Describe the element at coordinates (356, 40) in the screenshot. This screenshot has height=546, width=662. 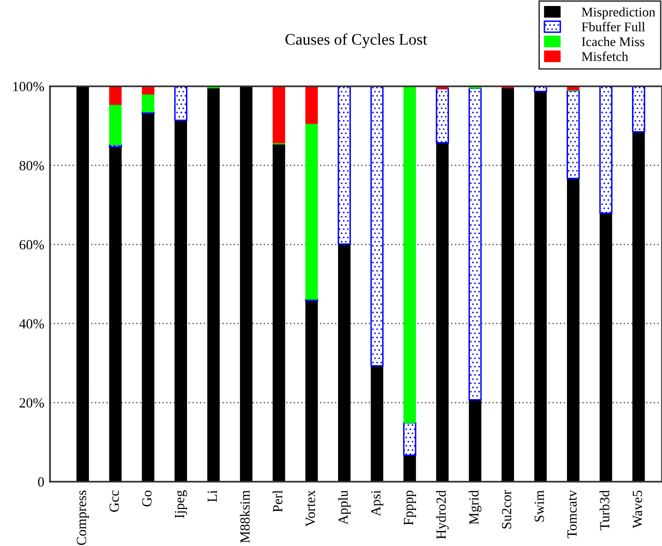
I see `chart-title: Causes of Cycles Lost` at that location.